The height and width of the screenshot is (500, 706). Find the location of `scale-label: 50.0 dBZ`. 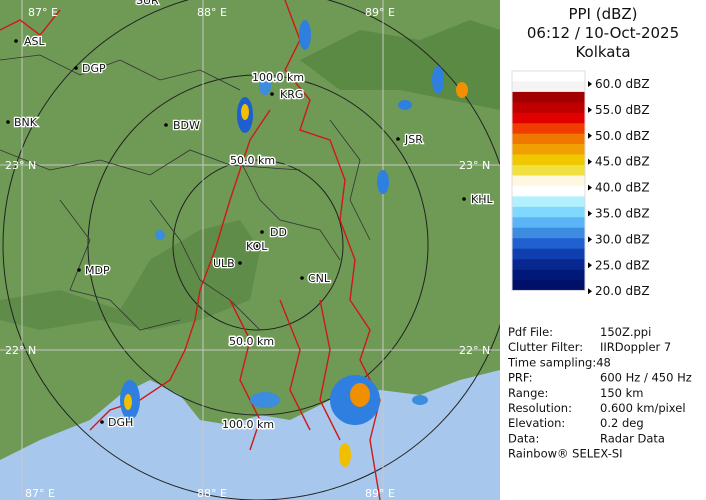

scale-label: 50.0 dBZ is located at coordinates (622, 136).